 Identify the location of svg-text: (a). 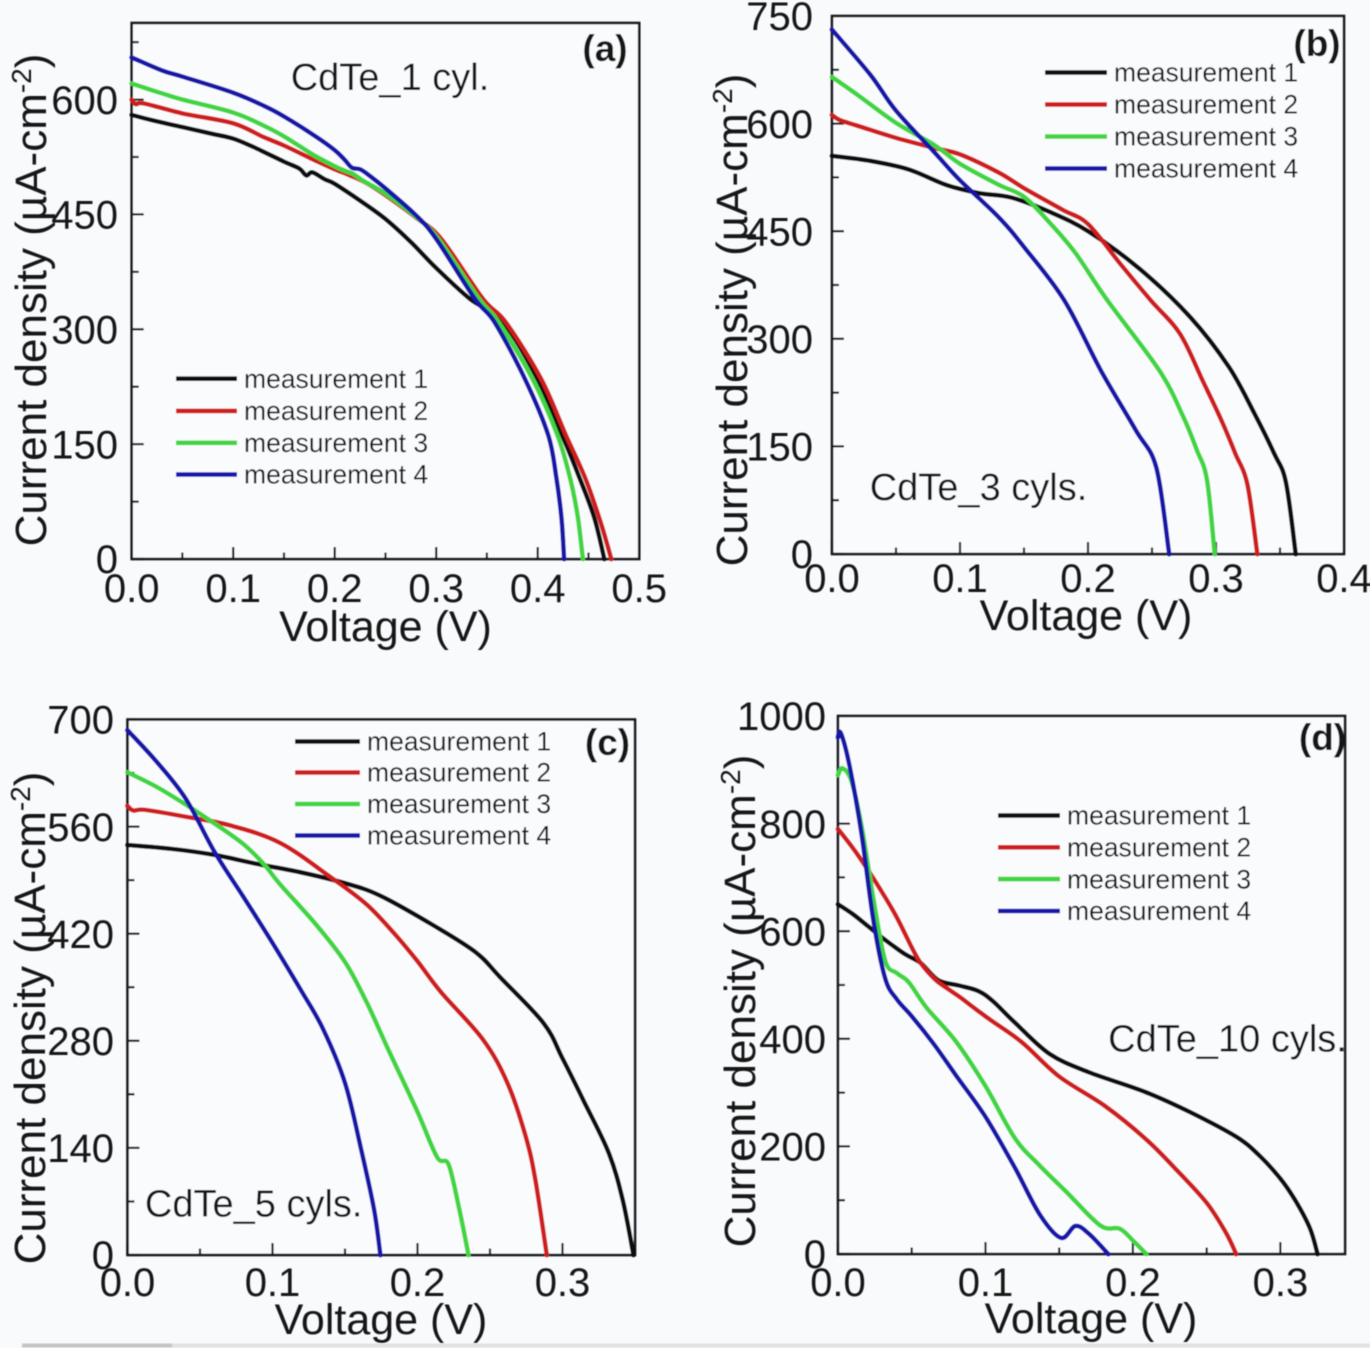
(604, 48).